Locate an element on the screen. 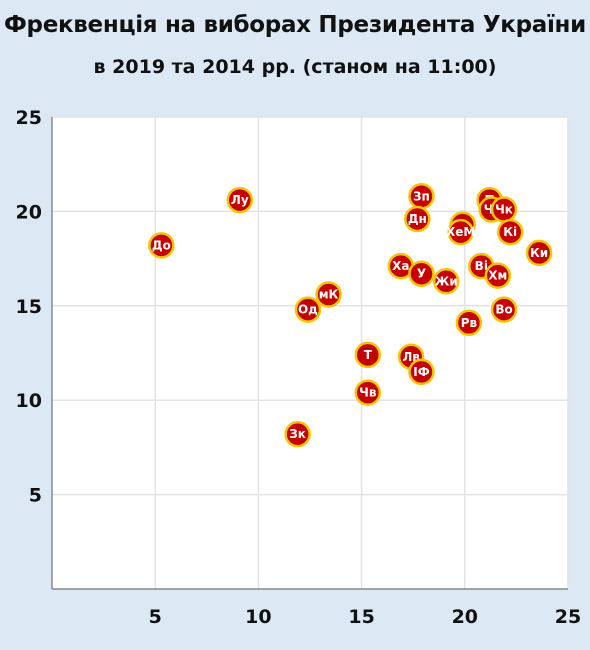 The image size is (590, 650). point-label: Чв is located at coordinates (368, 393).